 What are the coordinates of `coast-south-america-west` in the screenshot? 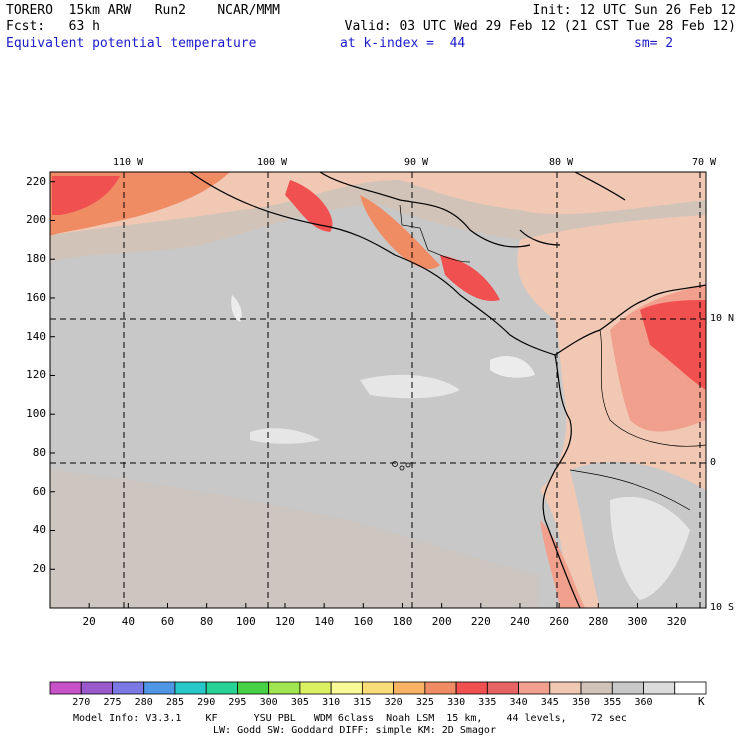 It's located at (561, 481).